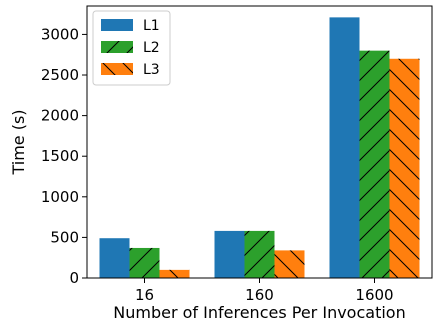  Describe the element at coordinates (374, 295) in the screenshot. I see `x-tick-label: 1600` at that location.